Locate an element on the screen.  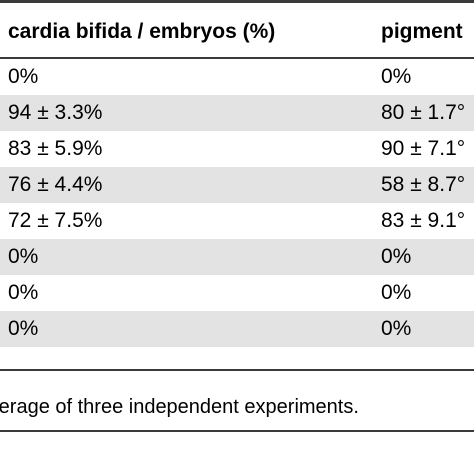
top-rule is located at coordinates (237, 1).